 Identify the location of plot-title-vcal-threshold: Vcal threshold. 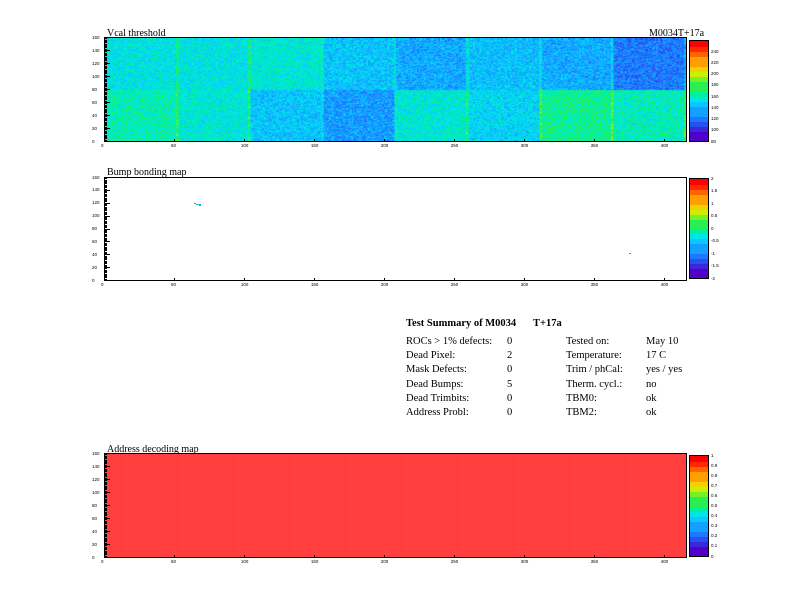
(136, 33).